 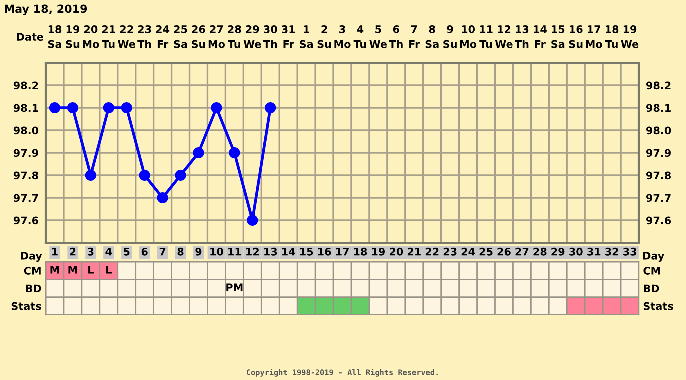 What do you see at coordinates (360, 37) in the screenshot?
I see `text: 4 Tu` at bounding box center [360, 37].